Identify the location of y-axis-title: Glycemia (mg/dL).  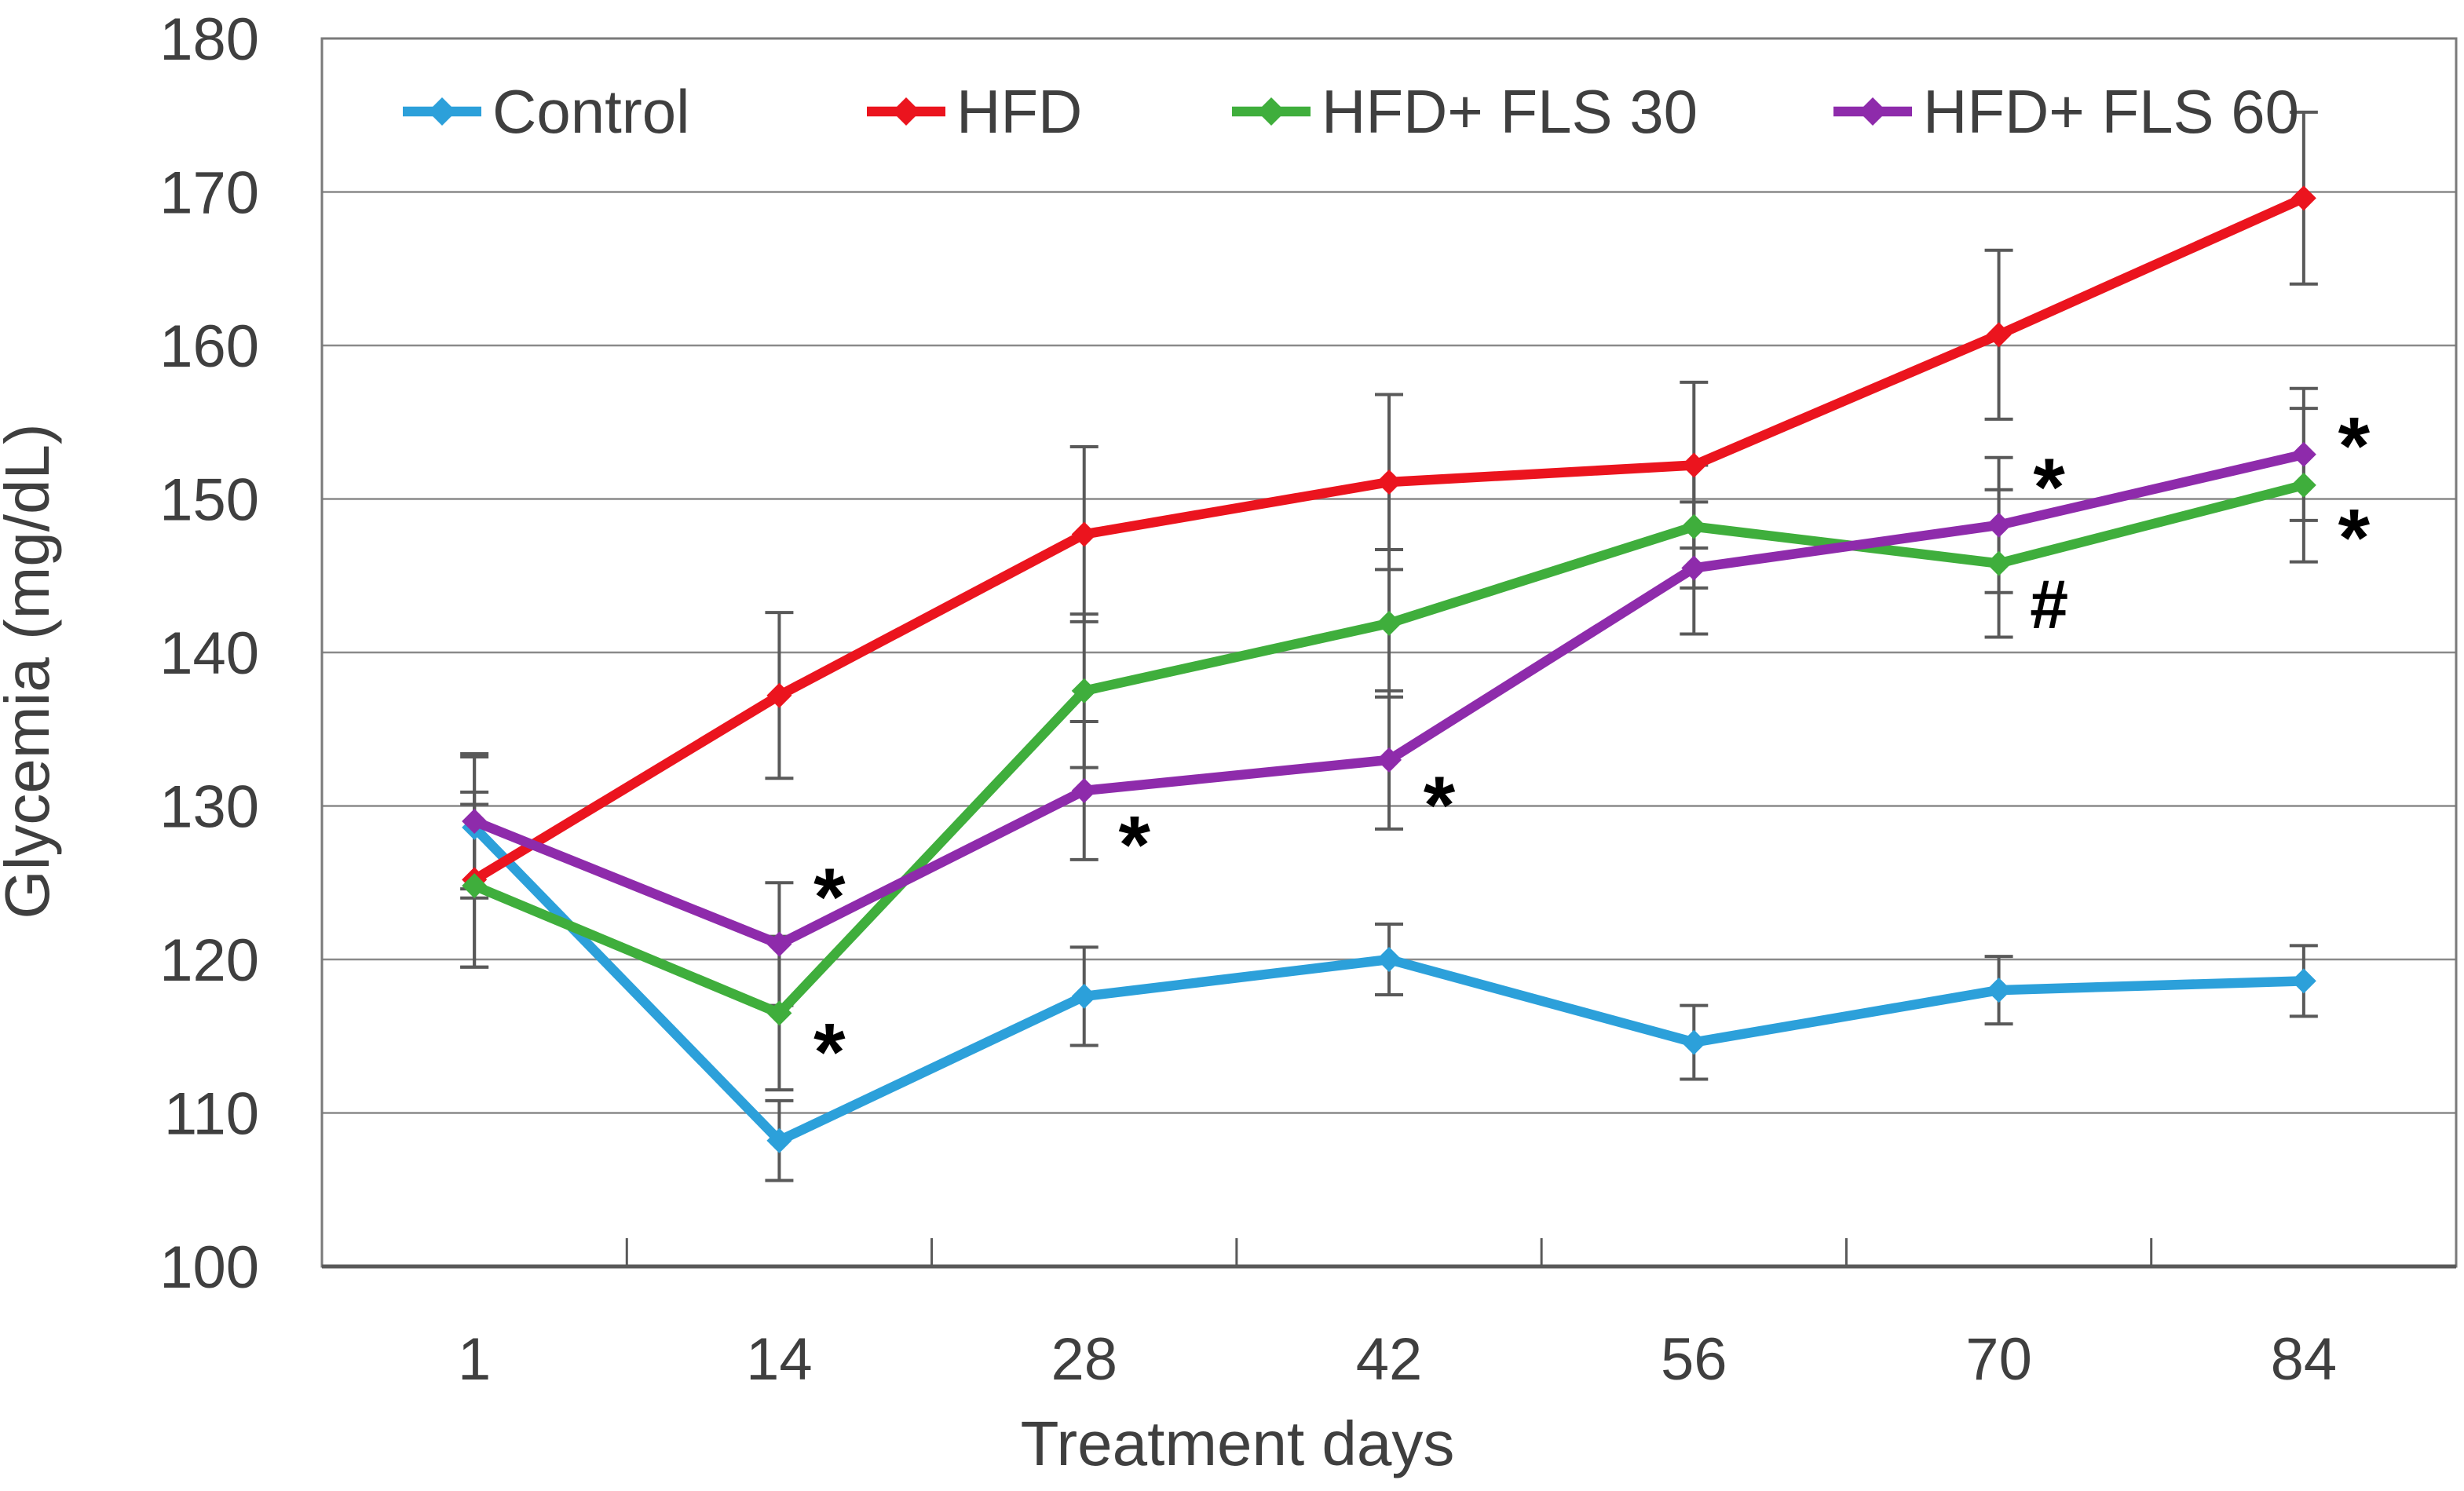
(31, 671).